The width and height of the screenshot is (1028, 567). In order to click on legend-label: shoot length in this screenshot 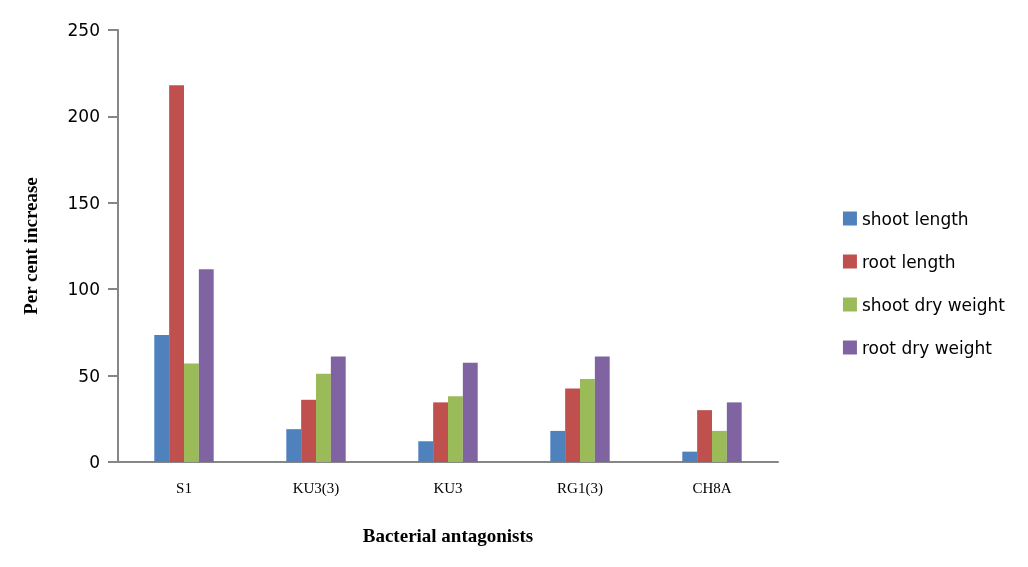, I will do `click(915, 218)`.